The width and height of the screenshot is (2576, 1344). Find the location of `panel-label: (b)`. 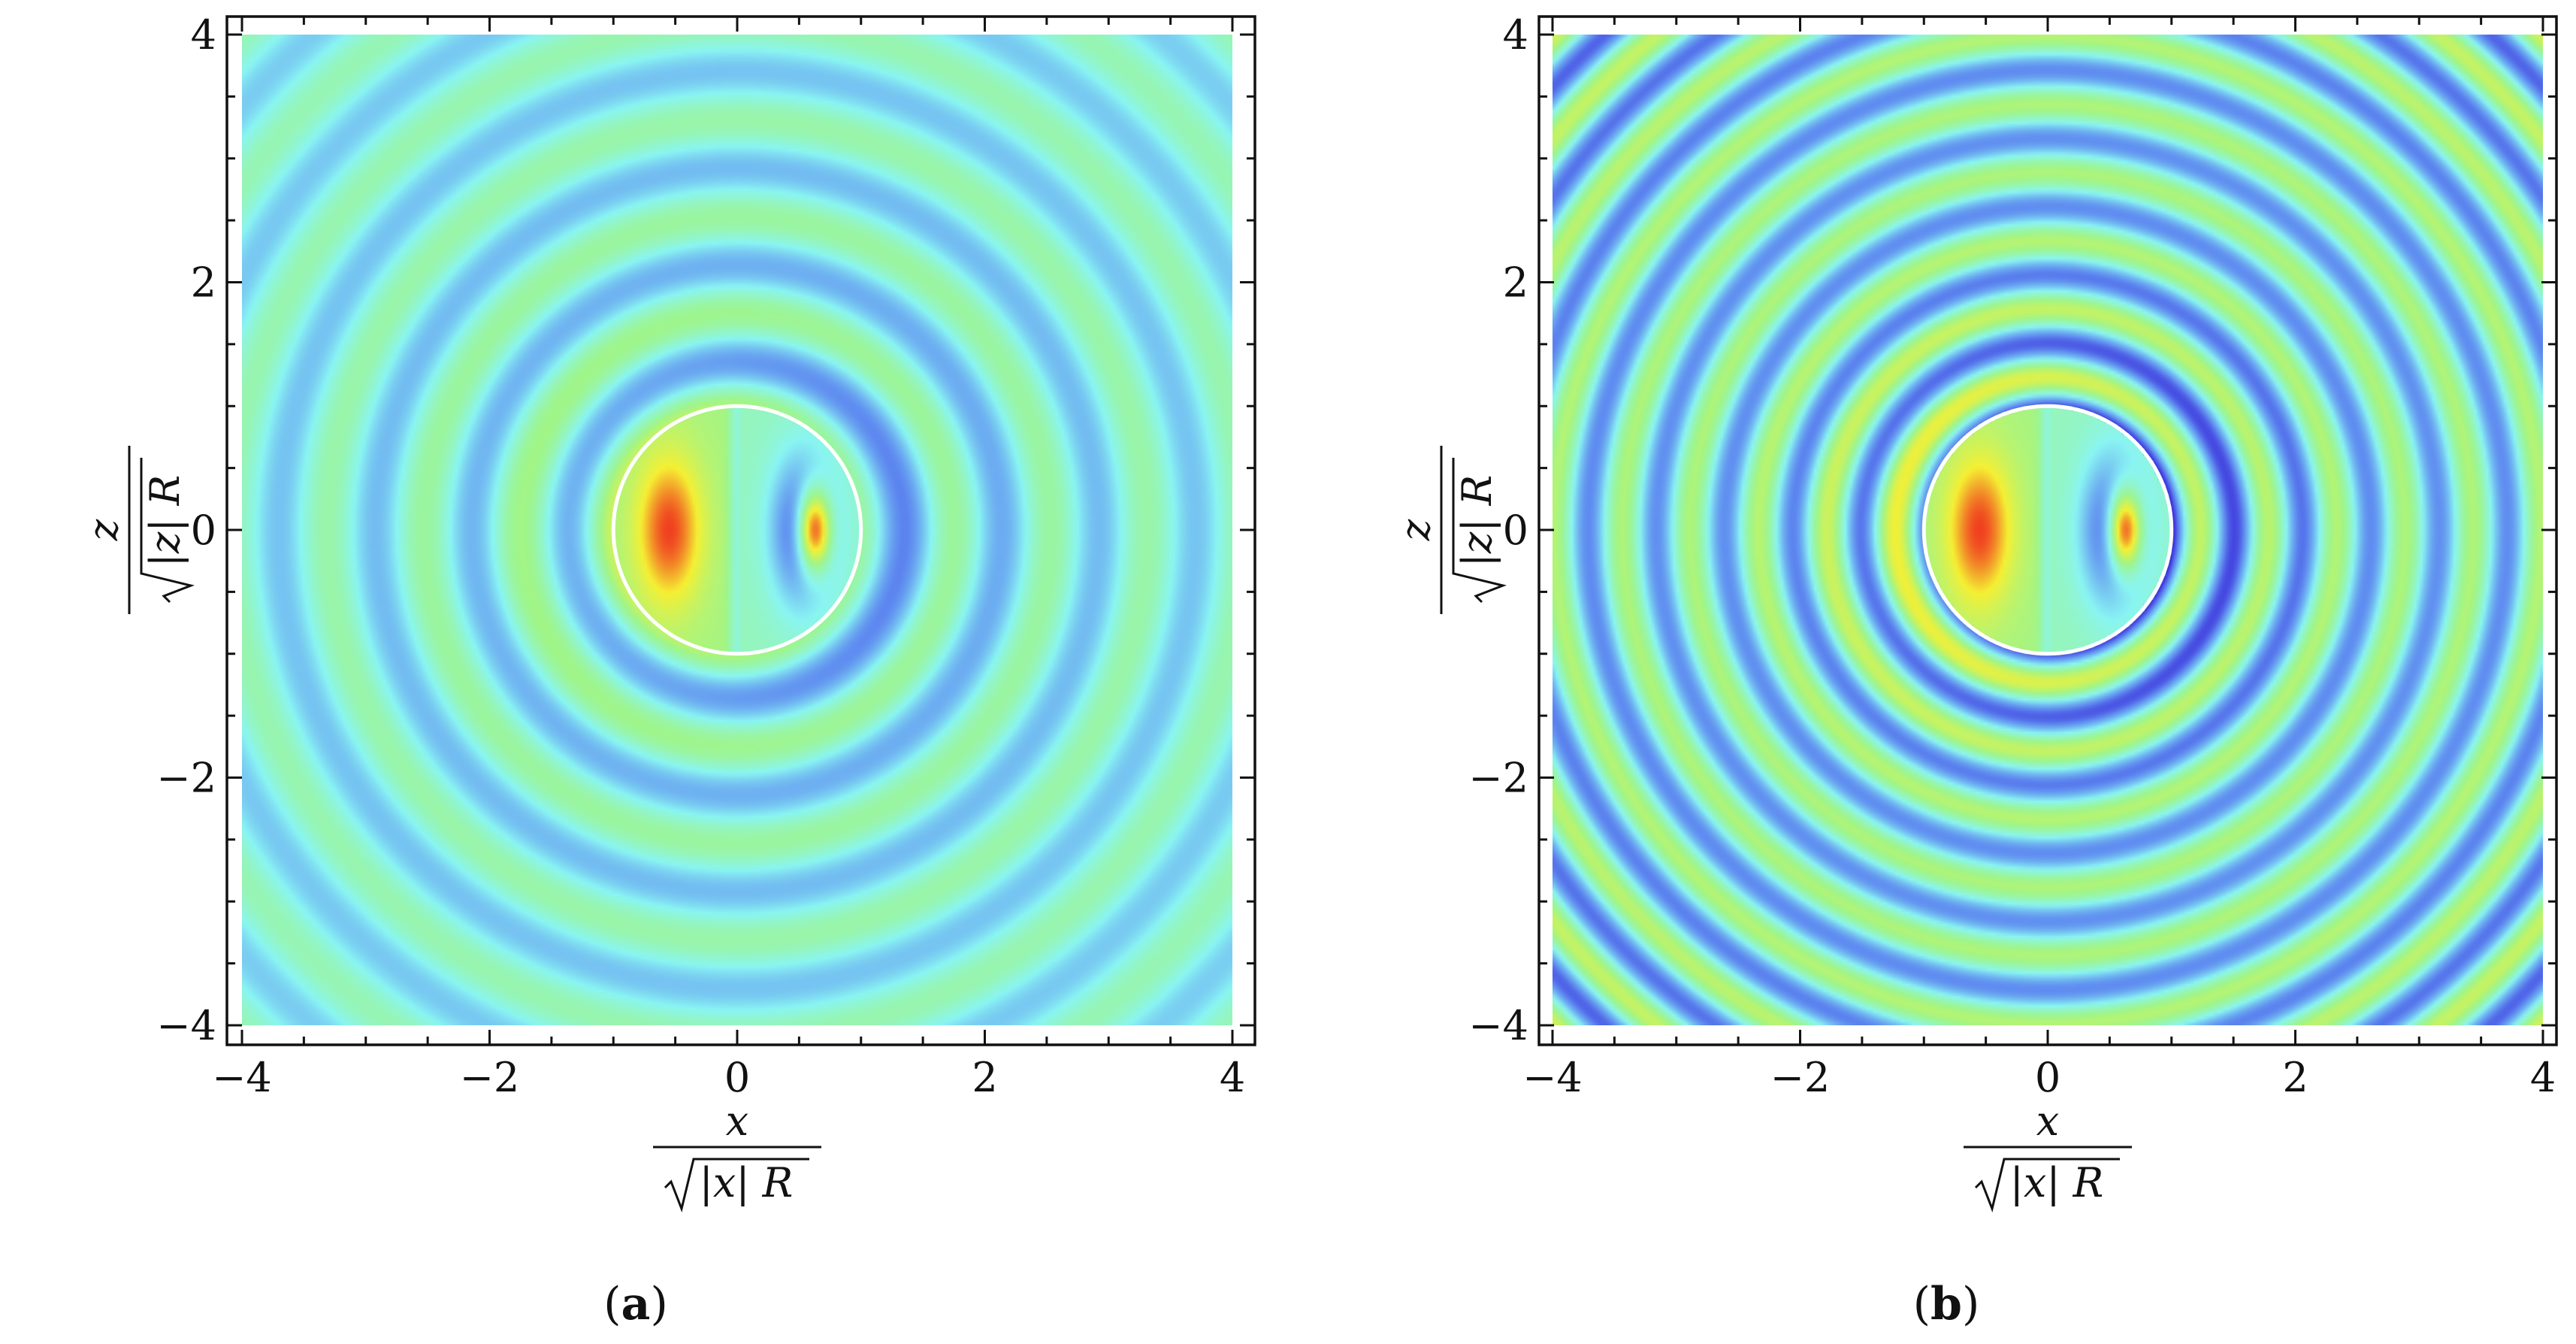

panel-label: (b) is located at coordinates (1947, 1304).